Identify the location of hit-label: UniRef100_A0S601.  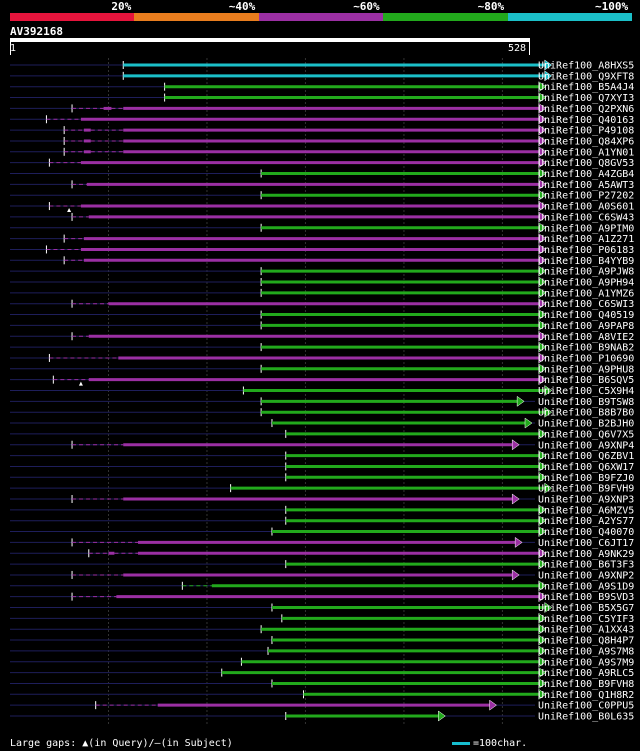
(586, 207).